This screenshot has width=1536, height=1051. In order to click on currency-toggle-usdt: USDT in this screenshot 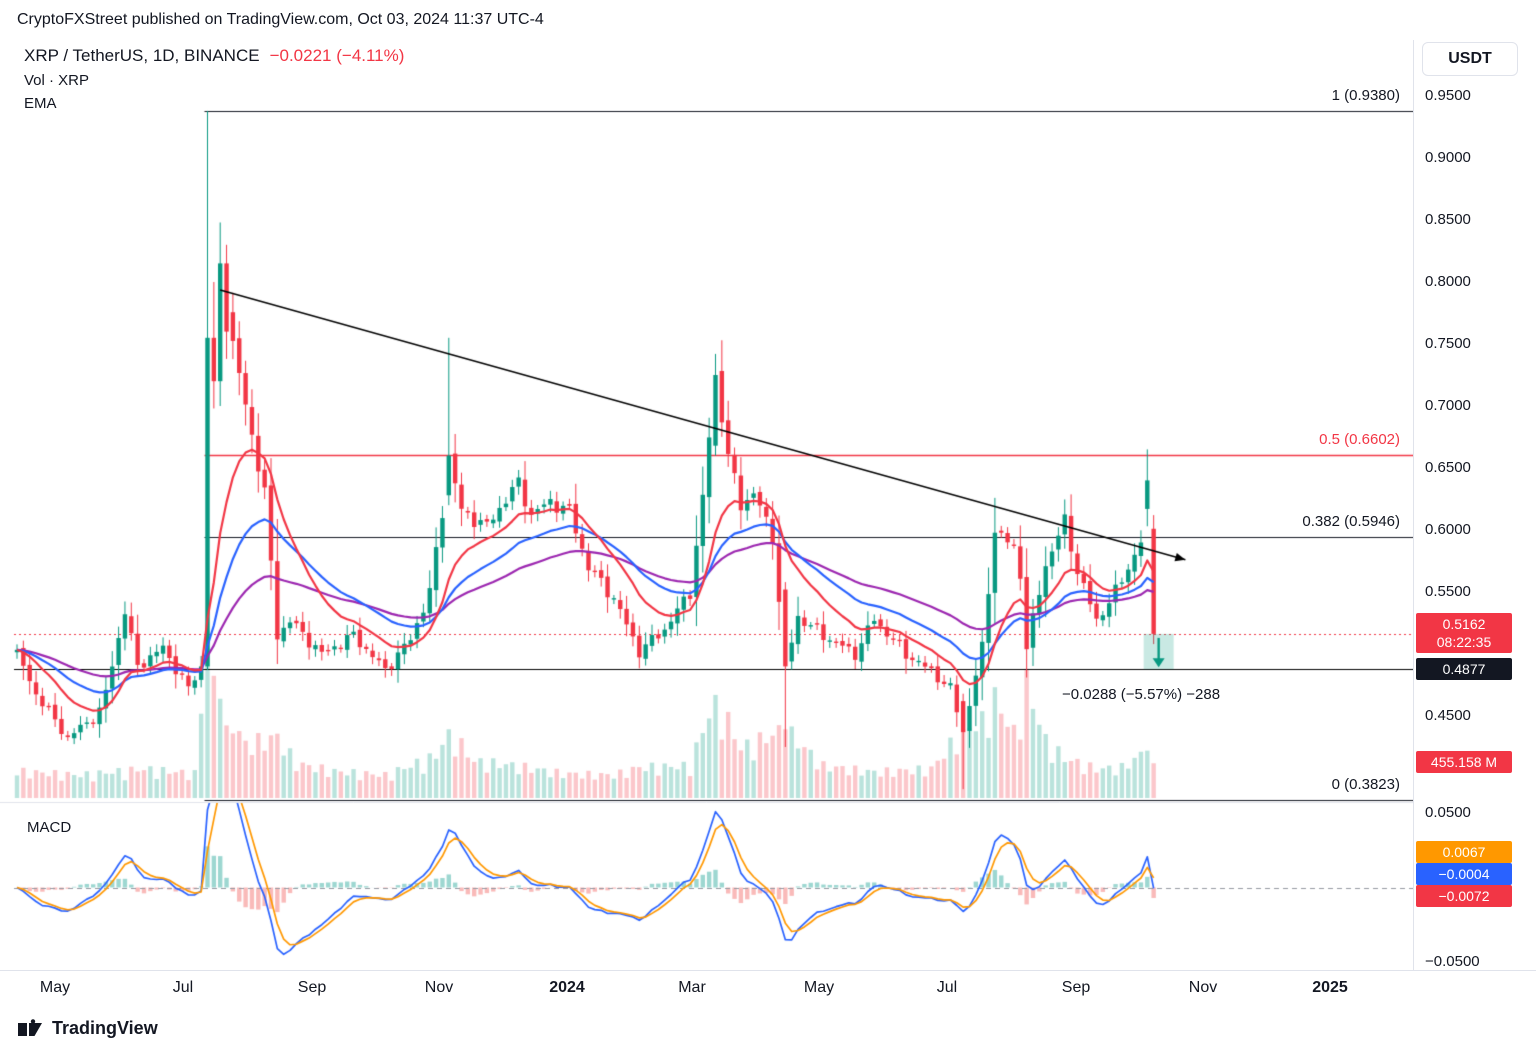, I will do `click(1470, 59)`.